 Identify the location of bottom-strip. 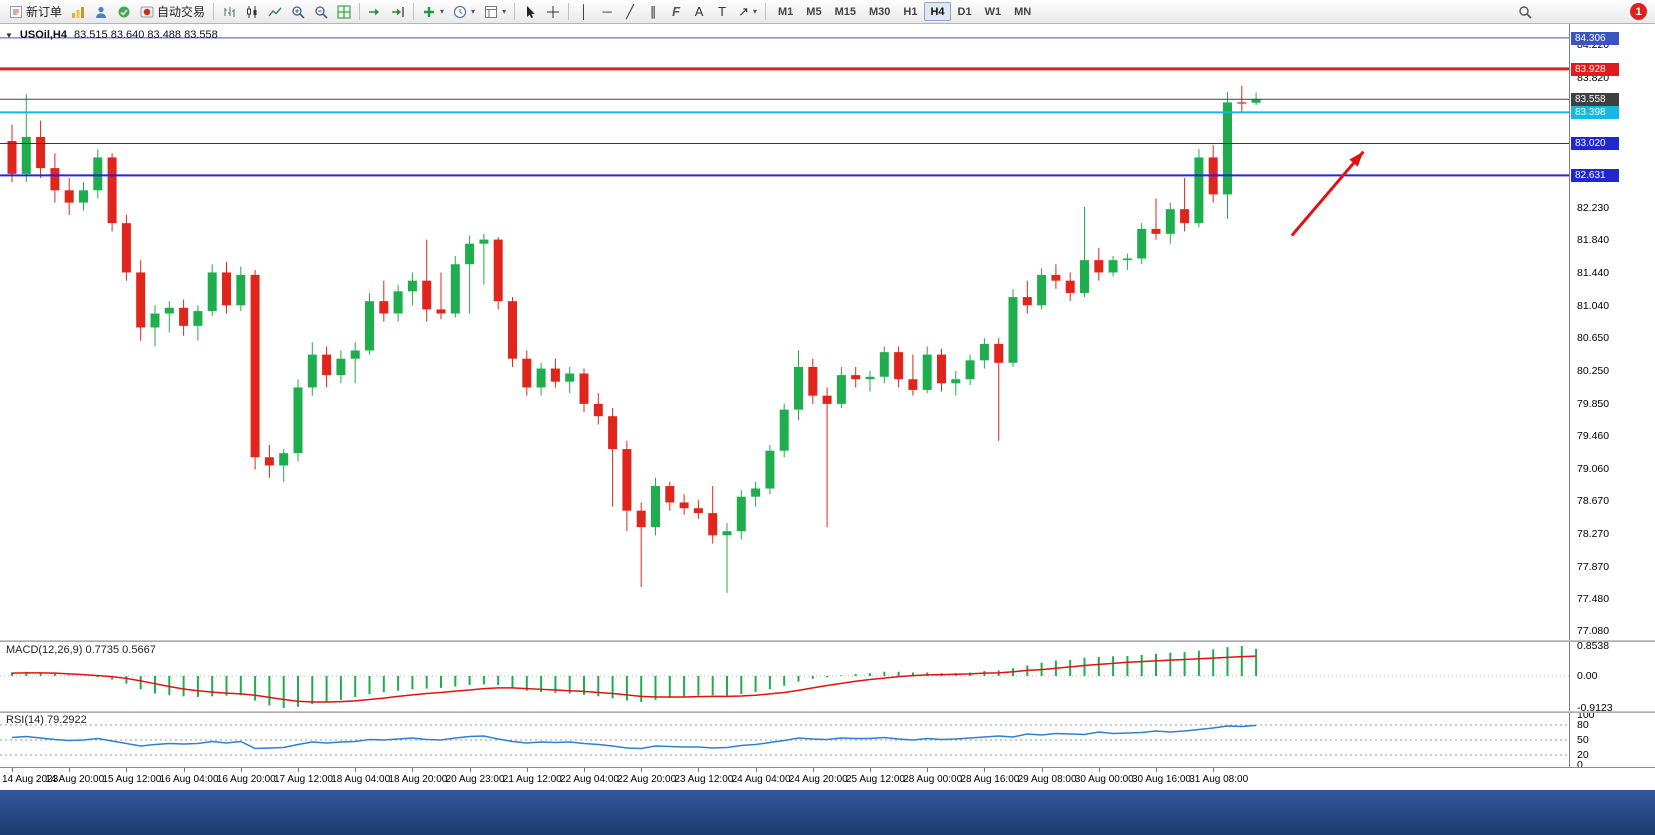
(827, 812).